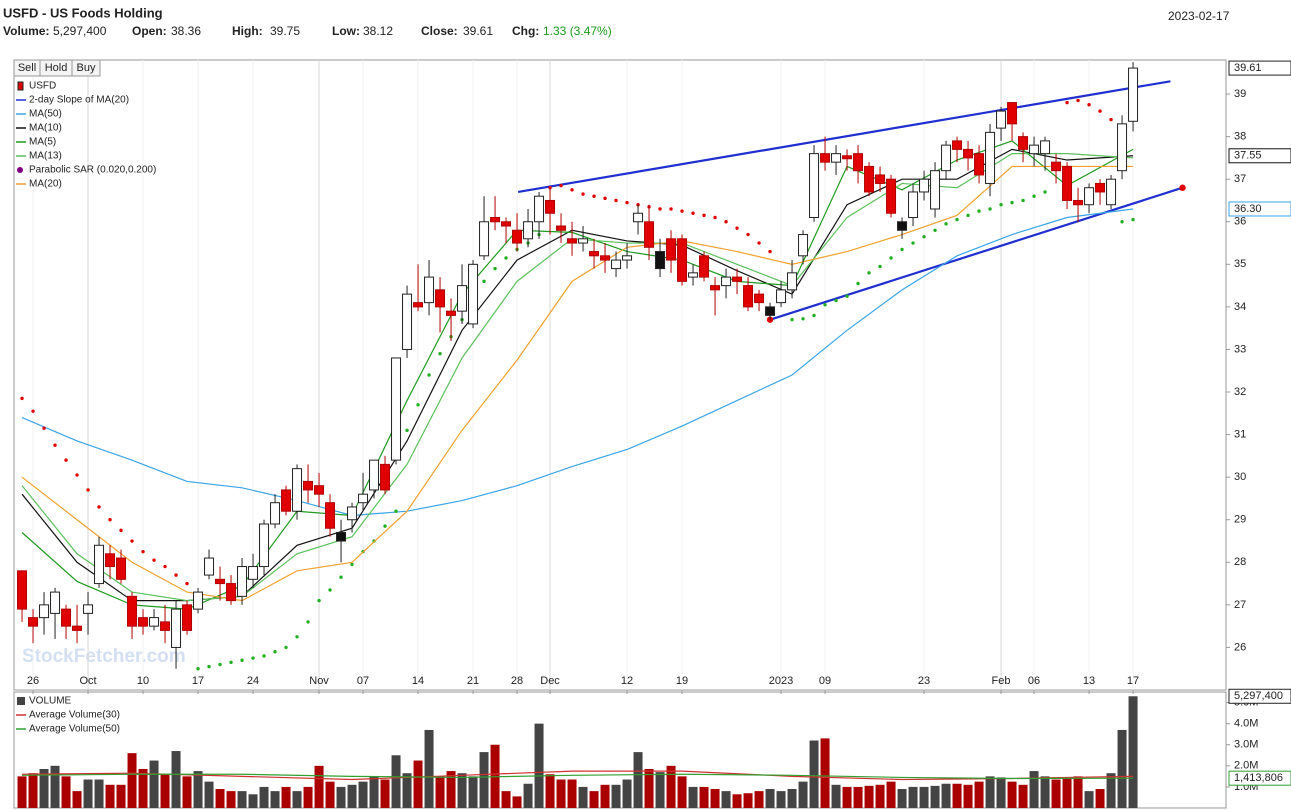 The height and width of the screenshot is (810, 1291). I want to click on buy-button-label: Buy, so click(86, 68).